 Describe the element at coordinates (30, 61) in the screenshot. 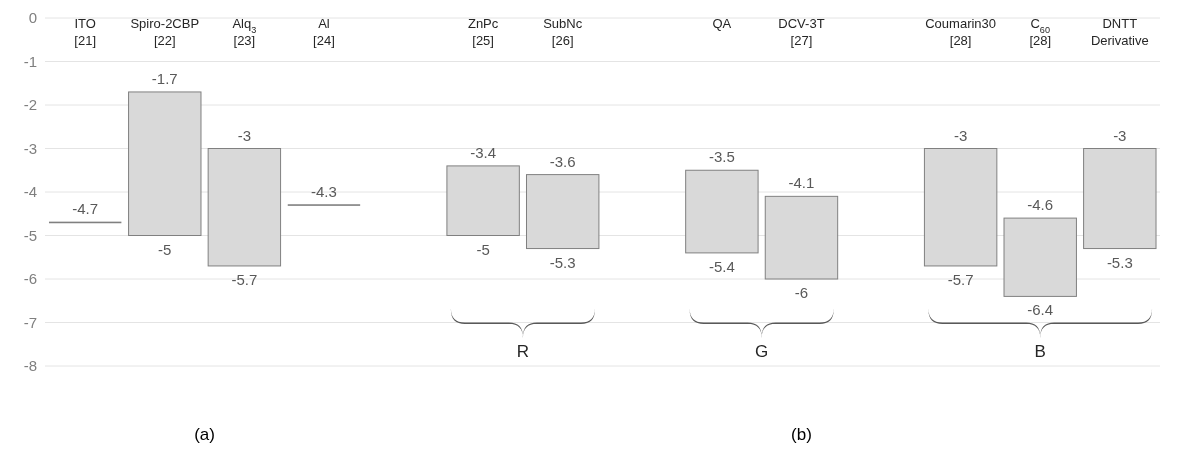

I see `y-tick-label: -1` at that location.